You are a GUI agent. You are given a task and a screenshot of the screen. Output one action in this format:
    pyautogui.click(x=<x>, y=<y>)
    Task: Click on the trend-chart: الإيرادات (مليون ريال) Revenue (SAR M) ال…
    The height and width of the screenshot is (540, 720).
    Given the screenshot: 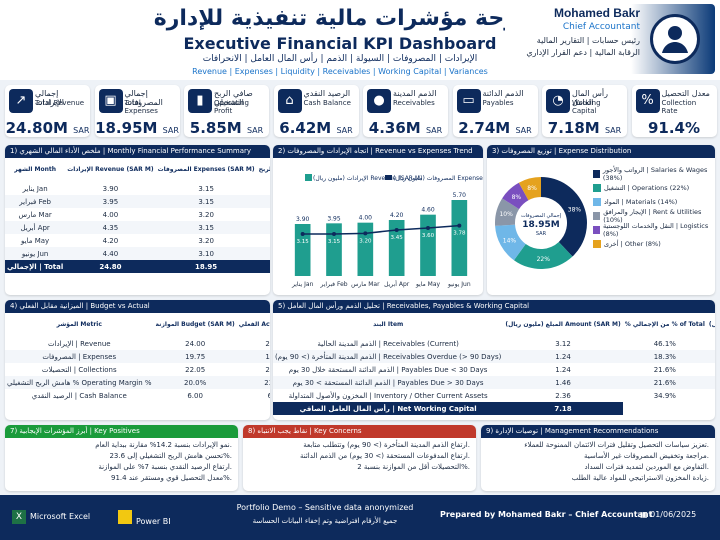 What is the action you would take?
    pyautogui.click(x=387, y=231)
    